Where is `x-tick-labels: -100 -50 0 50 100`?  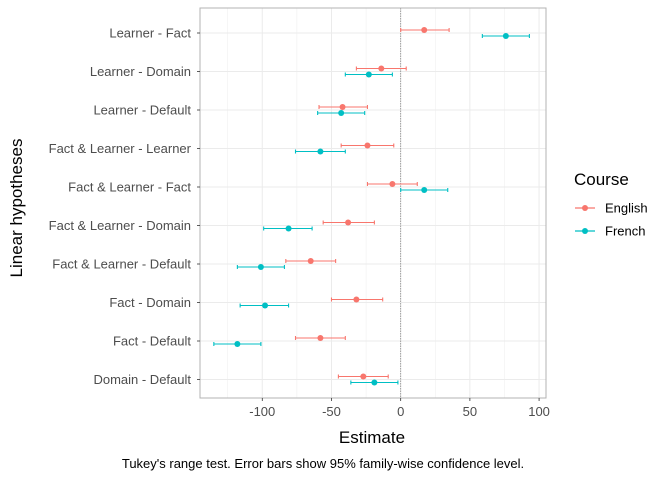
x-tick-labels: -100 -50 0 50 100 is located at coordinates (399, 408).